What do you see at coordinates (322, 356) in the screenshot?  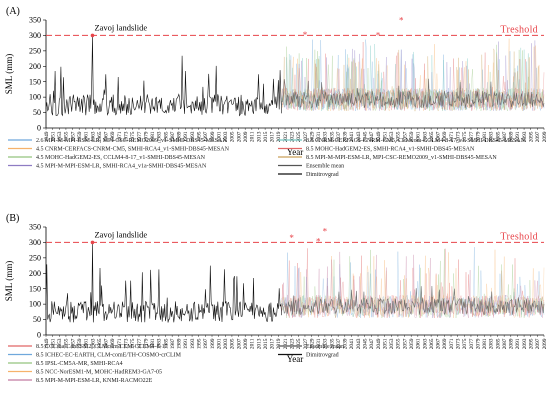 I see `legend-entry: Dimitrovgrad` at bounding box center [322, 356].